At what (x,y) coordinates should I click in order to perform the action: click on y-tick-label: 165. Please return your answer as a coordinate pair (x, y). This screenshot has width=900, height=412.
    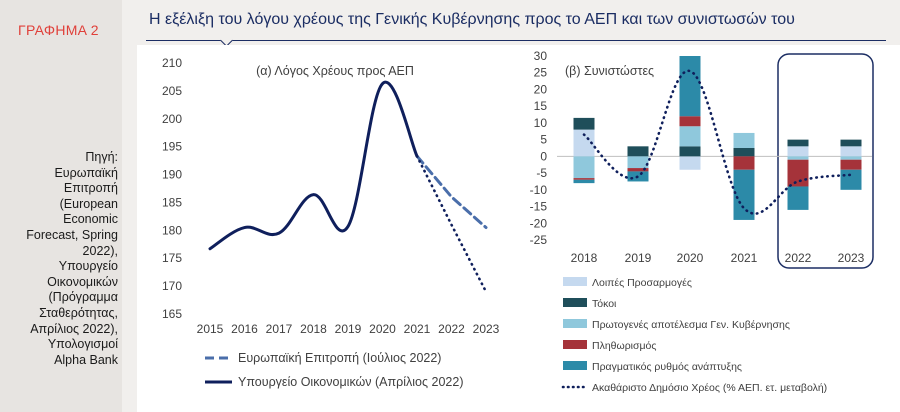
    Looking at the image, I should click on (172, 314).